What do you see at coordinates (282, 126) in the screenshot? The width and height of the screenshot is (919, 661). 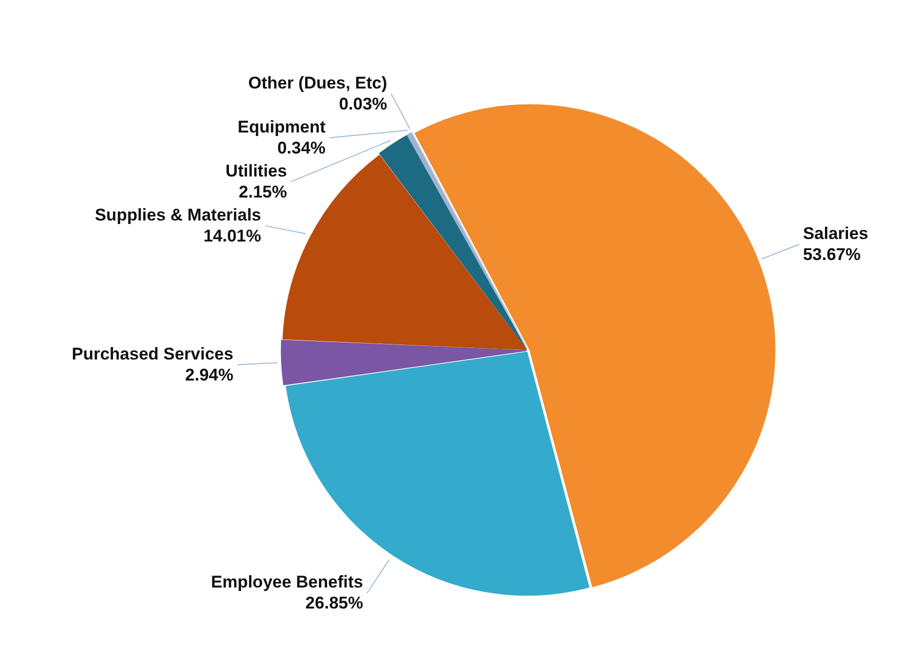 I see `slice-label: Equipment` at bounding box center [282, 126].